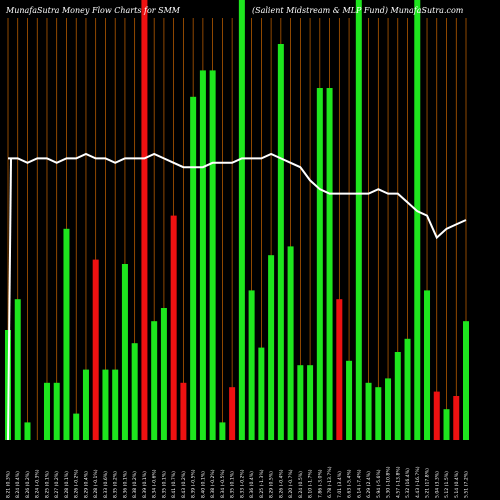  I want to click on x-tick-label: 8.38 (0.2%), so click(135, 484).